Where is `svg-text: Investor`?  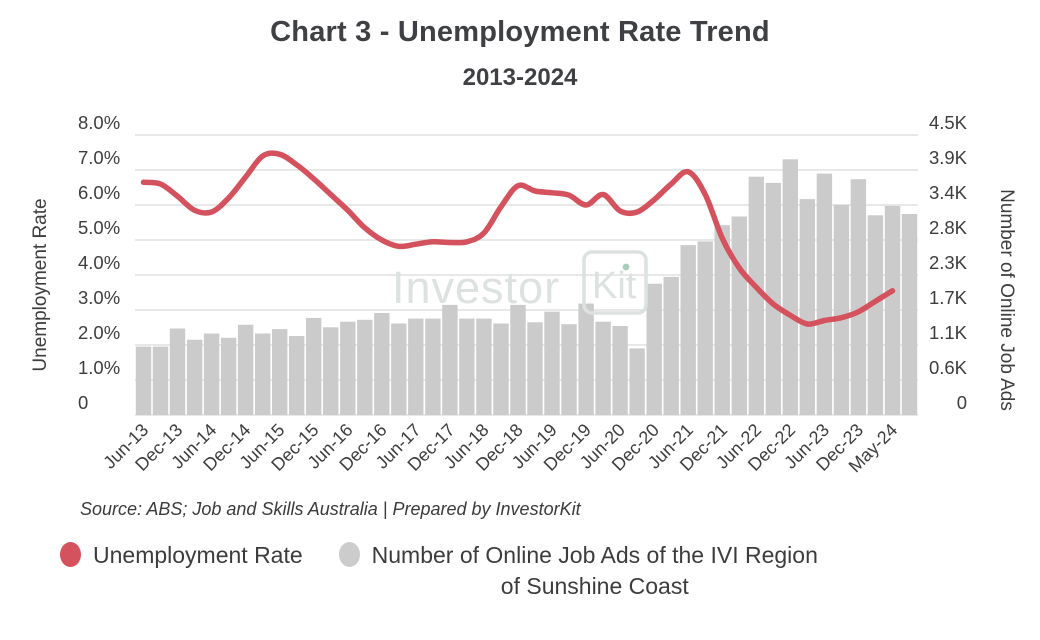
svg-text: Investor is located at coordinates (476, 287).